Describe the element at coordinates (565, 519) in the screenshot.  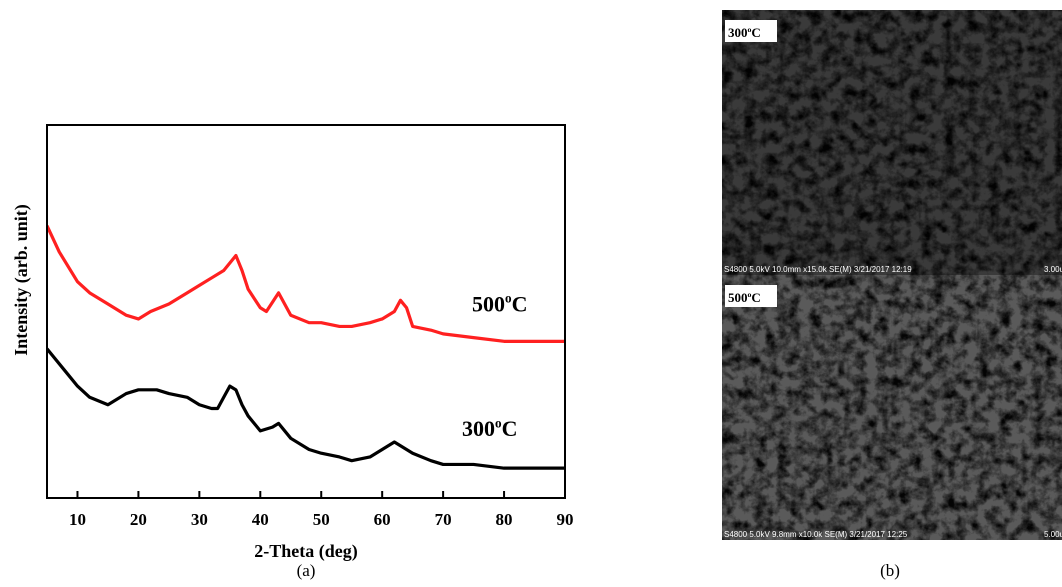
I see `x-tick-label: 90` at that location.